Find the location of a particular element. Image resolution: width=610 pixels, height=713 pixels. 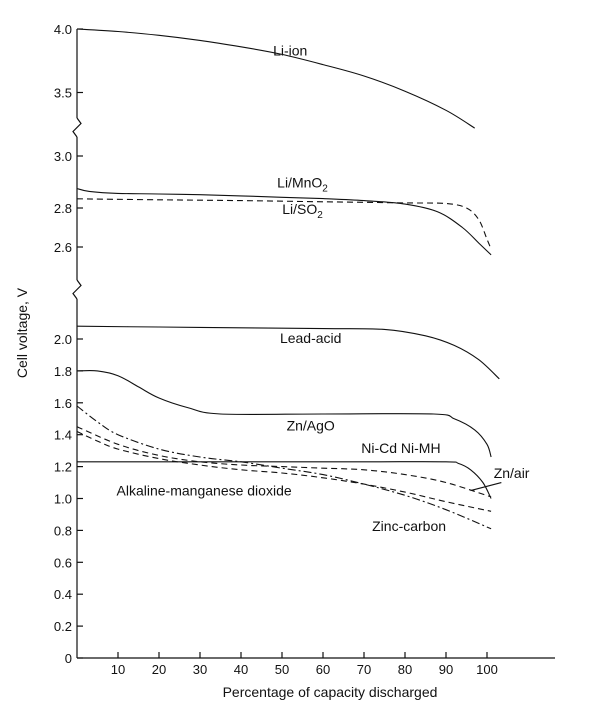

label-alkaline-manganese-dioxide: Alkaline-manganese dioxide is located at coordinates (204, 490).